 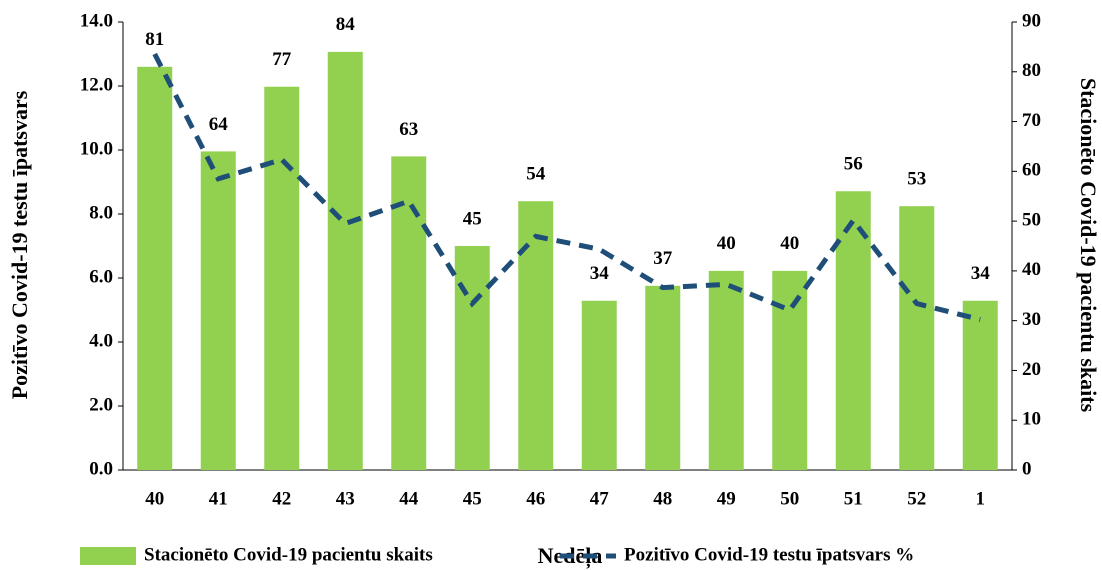 What do you see at coordinates (1031, 369) in the screenshot?
I see `y2-tick-label: 20` at bounding box center [1031, 369].